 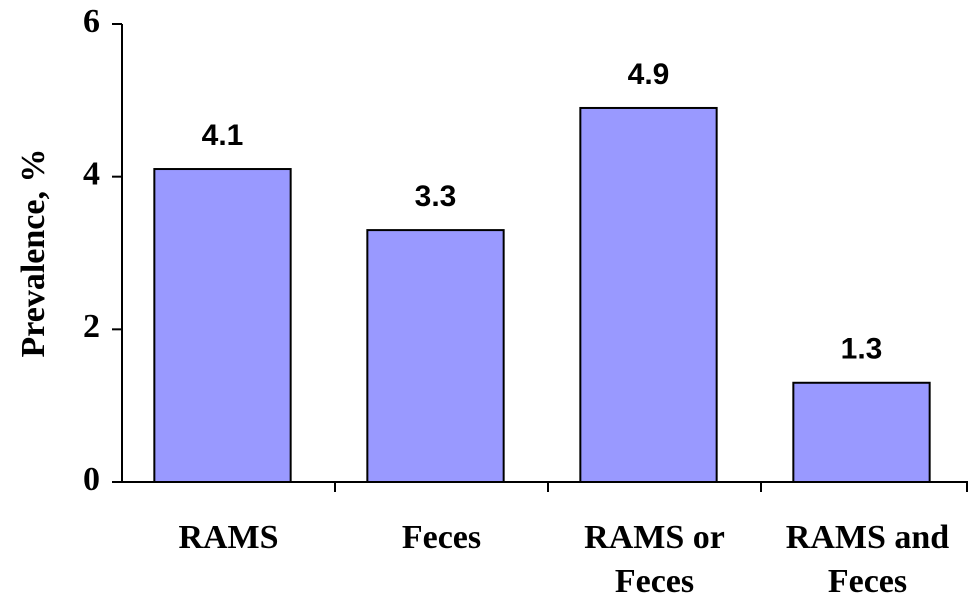 What do you see at coordinates (91, 173) in the screenshot?
I see `y-tick-label: 4` at bounding box center [91, 173].